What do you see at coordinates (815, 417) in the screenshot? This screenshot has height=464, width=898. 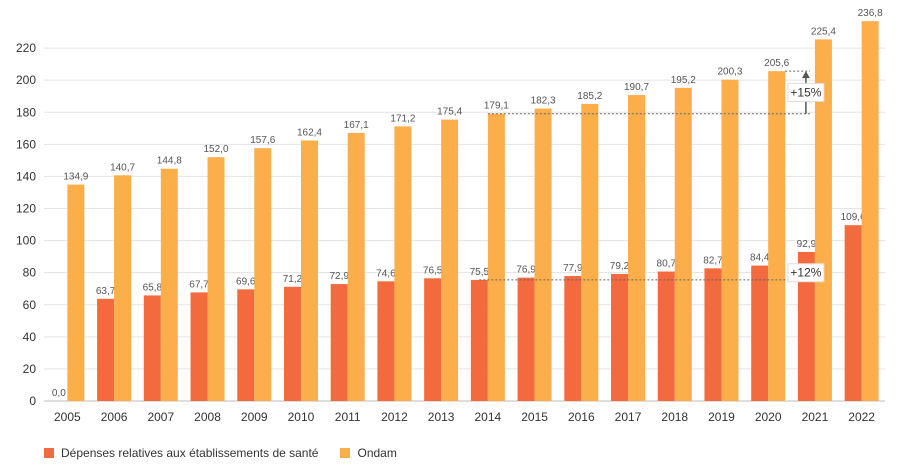 I see `x-tick-label-2021: 2021` at bounding box center [815, 417].